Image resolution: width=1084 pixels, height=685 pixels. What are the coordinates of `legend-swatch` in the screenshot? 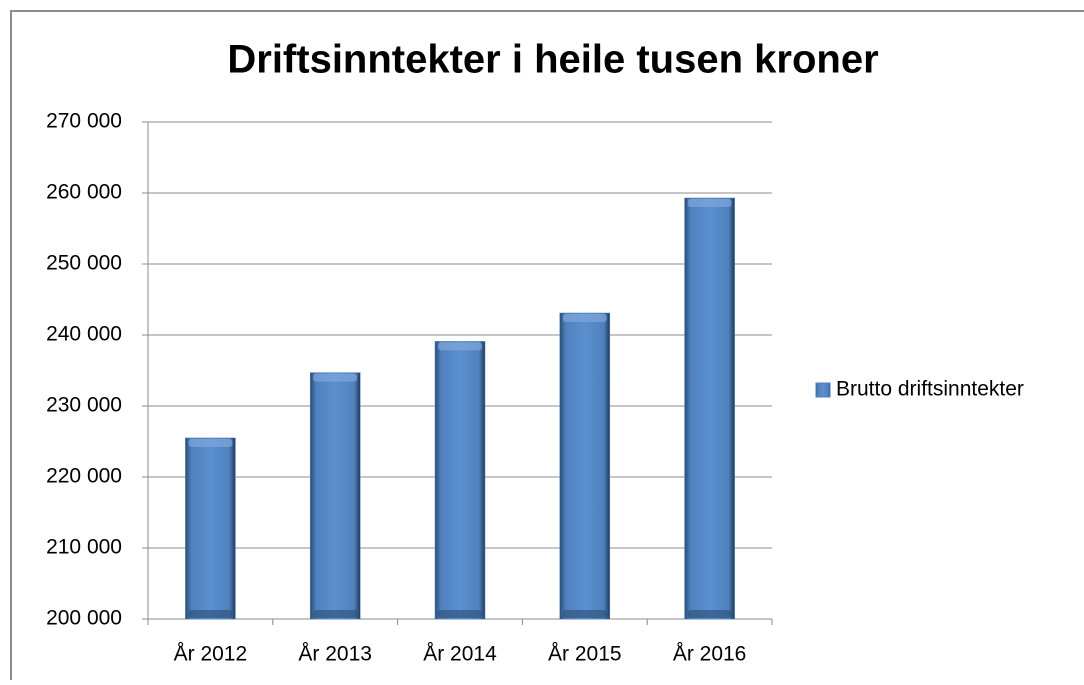 It's located at (823, 390).